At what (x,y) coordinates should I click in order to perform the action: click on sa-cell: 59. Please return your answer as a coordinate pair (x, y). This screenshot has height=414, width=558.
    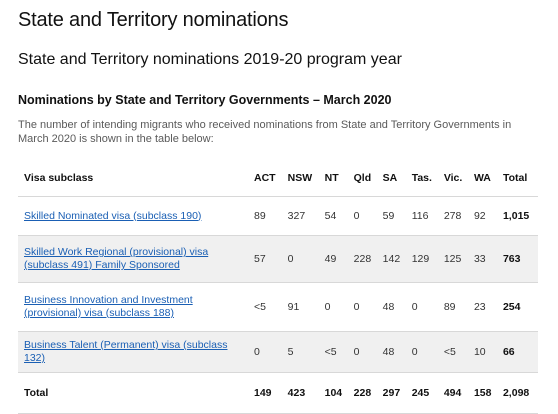
    Looking at the image, I should click on (393, 216).